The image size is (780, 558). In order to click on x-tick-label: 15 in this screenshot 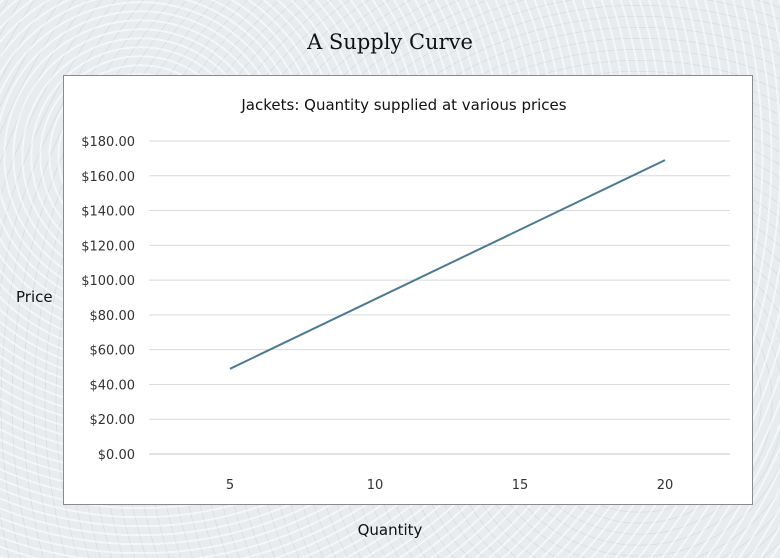, I will do `click(520, 485)`.